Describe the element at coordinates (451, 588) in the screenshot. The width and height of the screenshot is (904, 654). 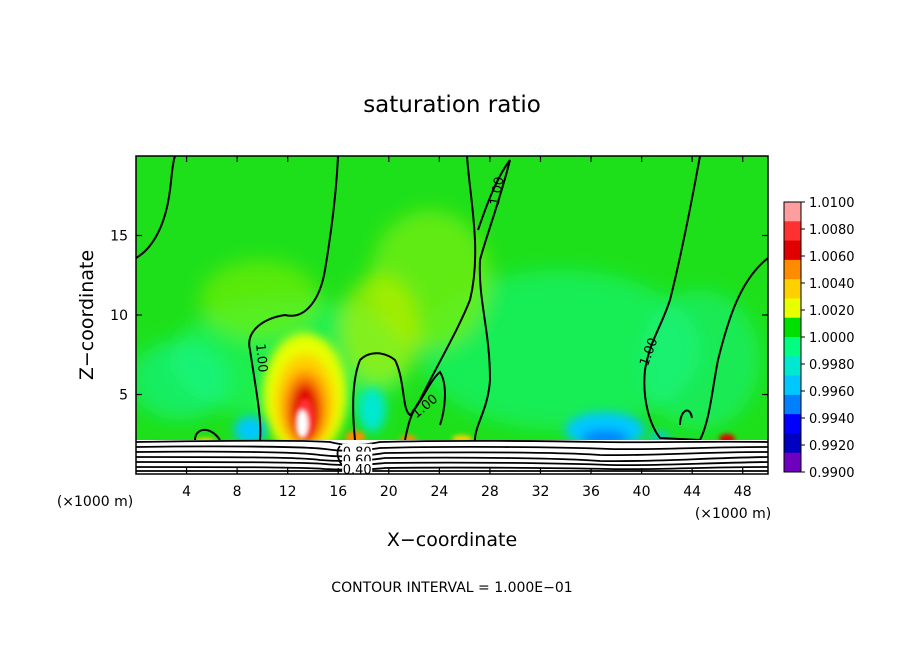
I see `contour-interval-note: CONTOUR INTERVAL = 1.000E−01` at that location.